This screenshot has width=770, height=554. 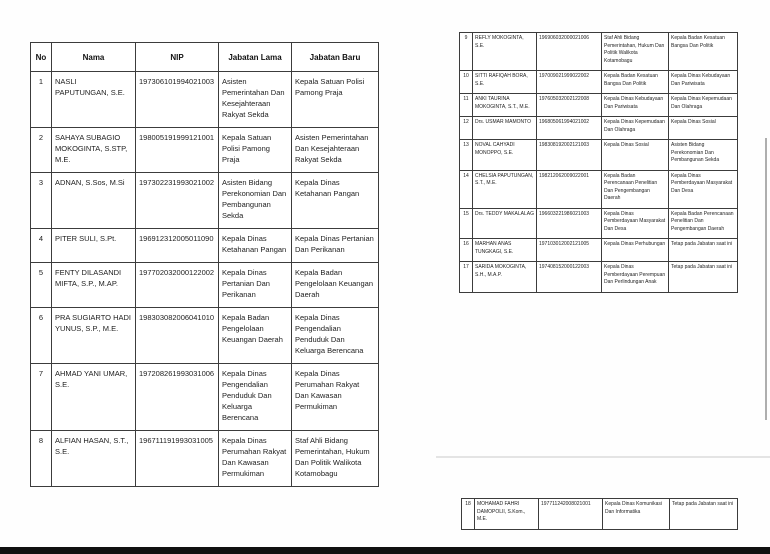 I want to click on cell-nama: REFLY MOKOGINTA, S.E., so click(x=504, y=51).